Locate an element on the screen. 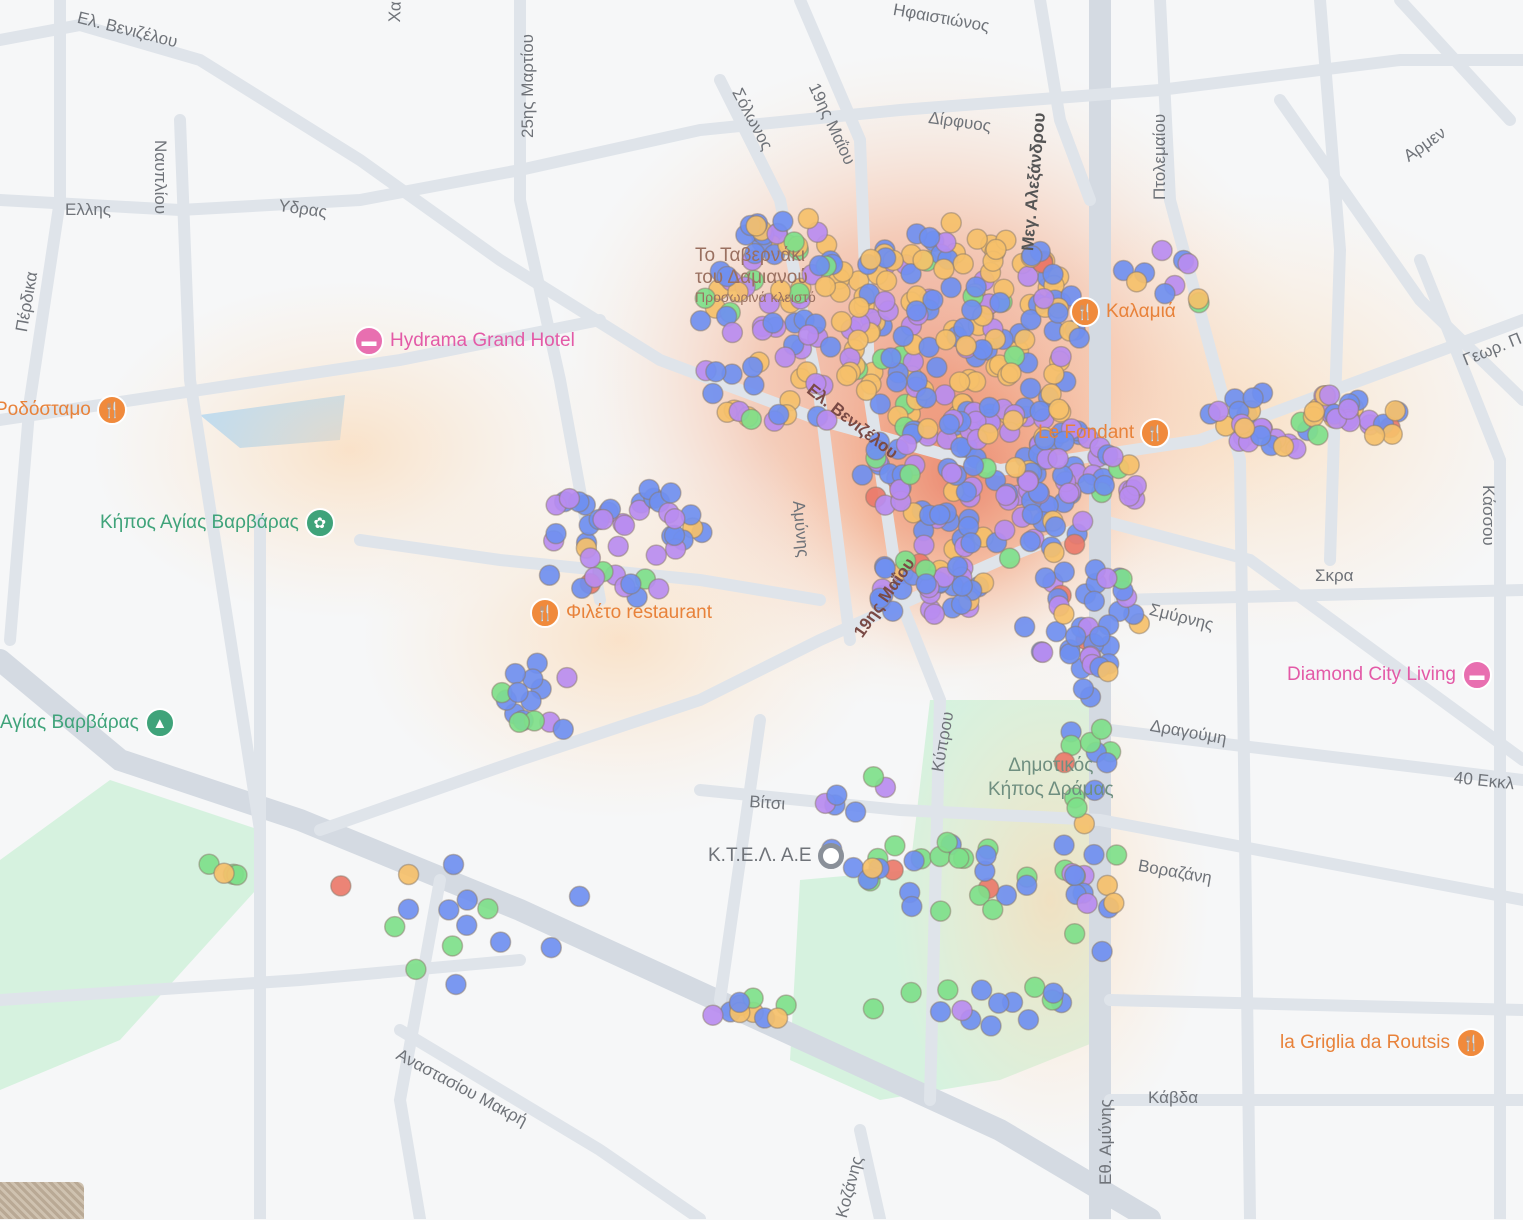 This screenshot has width=1523, height=1220. poi-name: Le Fondant is located at coordinates (1086, 432).